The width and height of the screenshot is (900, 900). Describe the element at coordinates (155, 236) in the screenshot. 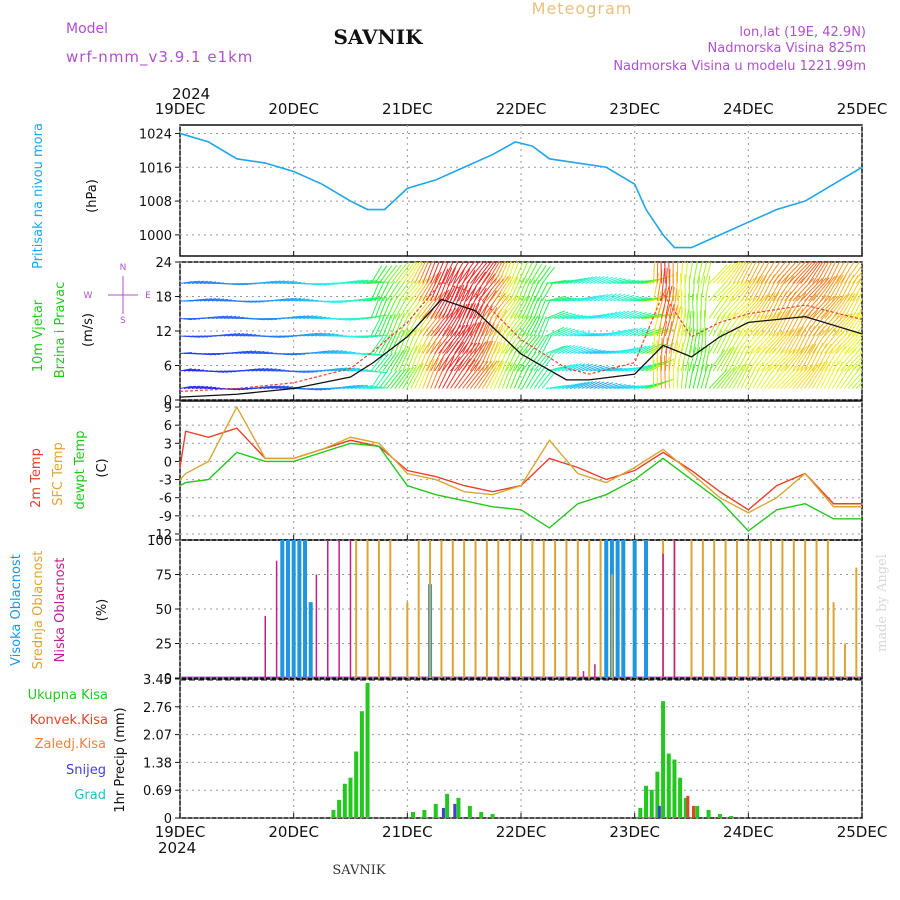

I see `y-tick-label: 1000` at that location.